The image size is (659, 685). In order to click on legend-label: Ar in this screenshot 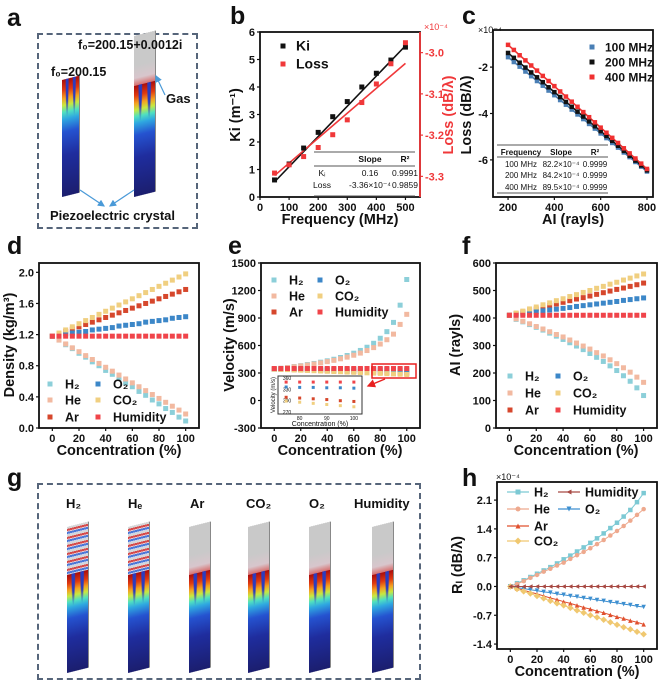, I will do `click(541, 527)`.